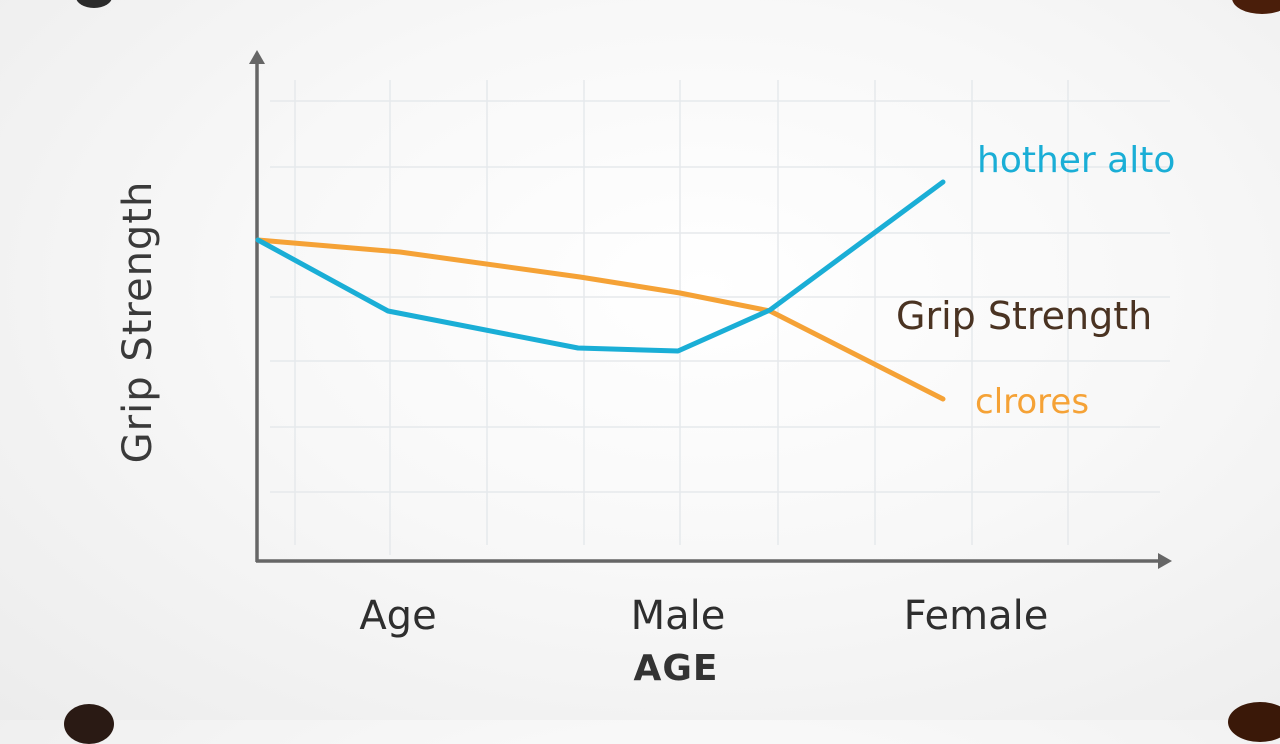 Image resolution: width=1280 pixels, height=744 pixels. What do you see at coordinates (257, 57) in the screenshot?
I see `y-axis-arrow-icon` at bounding box center [257, 57].